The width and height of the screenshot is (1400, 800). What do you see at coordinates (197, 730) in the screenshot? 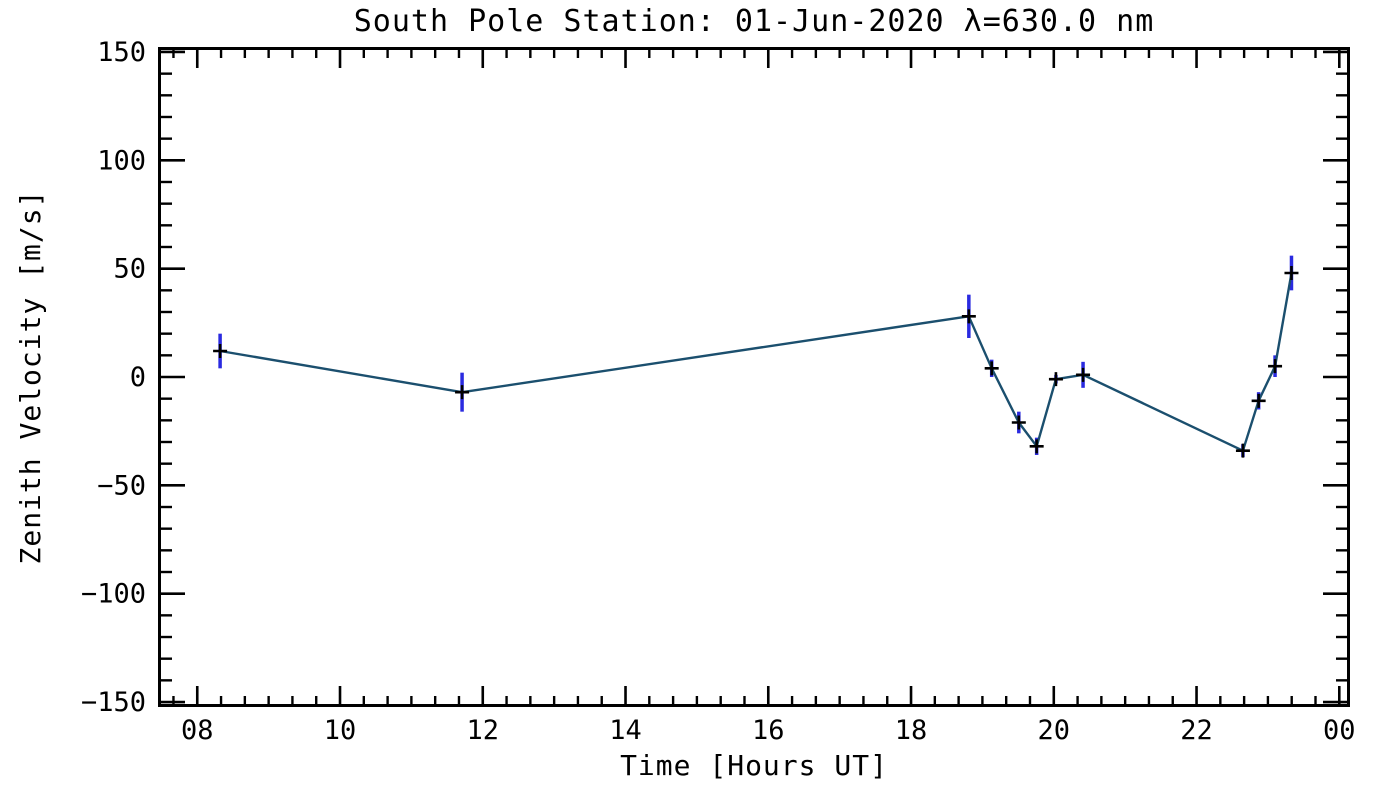
I see `x-tick-label: 08` at bounding box center [197, 730].